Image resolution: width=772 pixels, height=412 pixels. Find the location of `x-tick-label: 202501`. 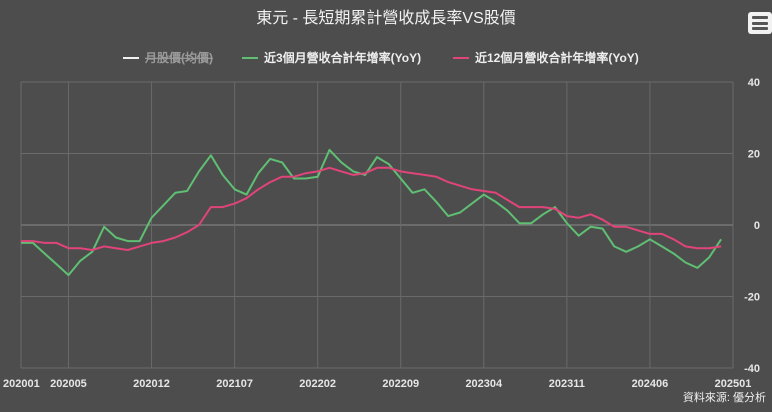

x-tick-label: 202501 is located at coordinates (733, 384).